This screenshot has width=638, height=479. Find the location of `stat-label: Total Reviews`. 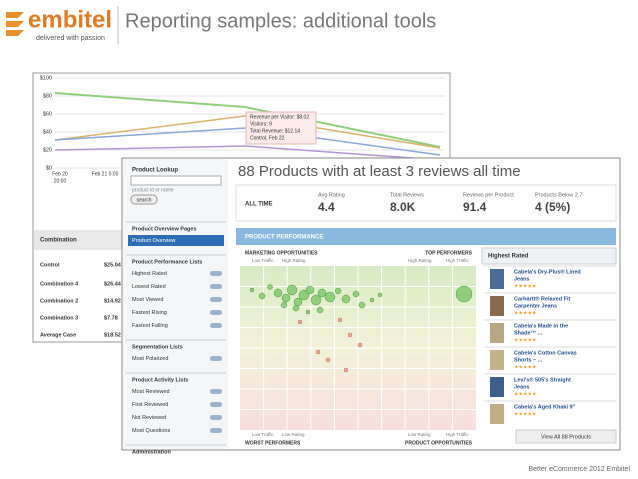

stat-label: Total Reviews is located at coordinates (407, 195).